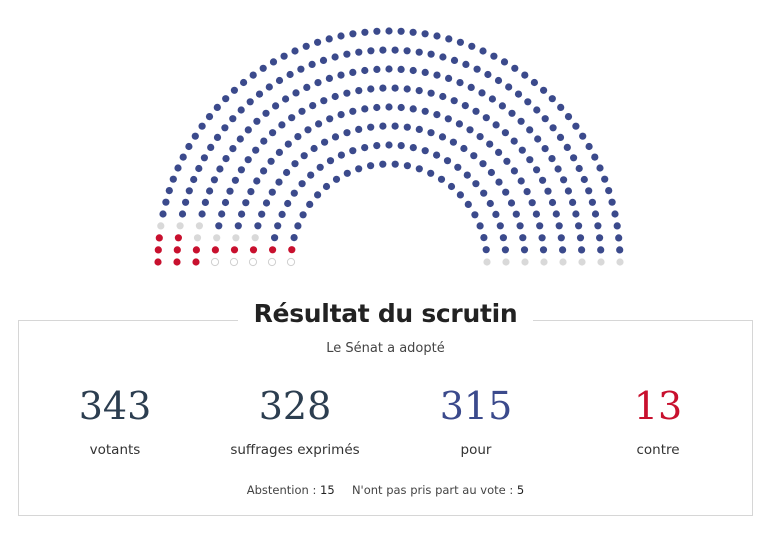 This screenshot has width=771, height=533. Describe the element at coordinates (115, 450) in the screenshot. I see `stat-votants-label: votants` at that location.